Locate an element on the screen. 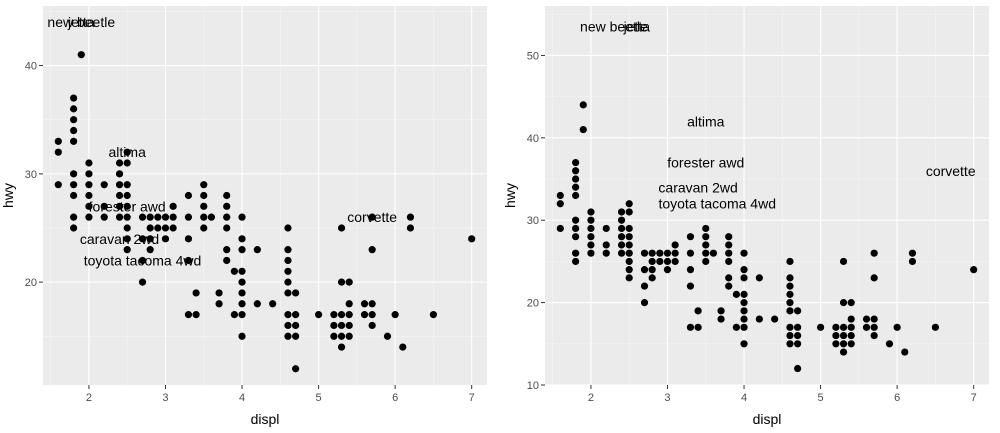 This screenshot has height=433, width=1000. car-label: forester awd is located at coordinates (127, 206).